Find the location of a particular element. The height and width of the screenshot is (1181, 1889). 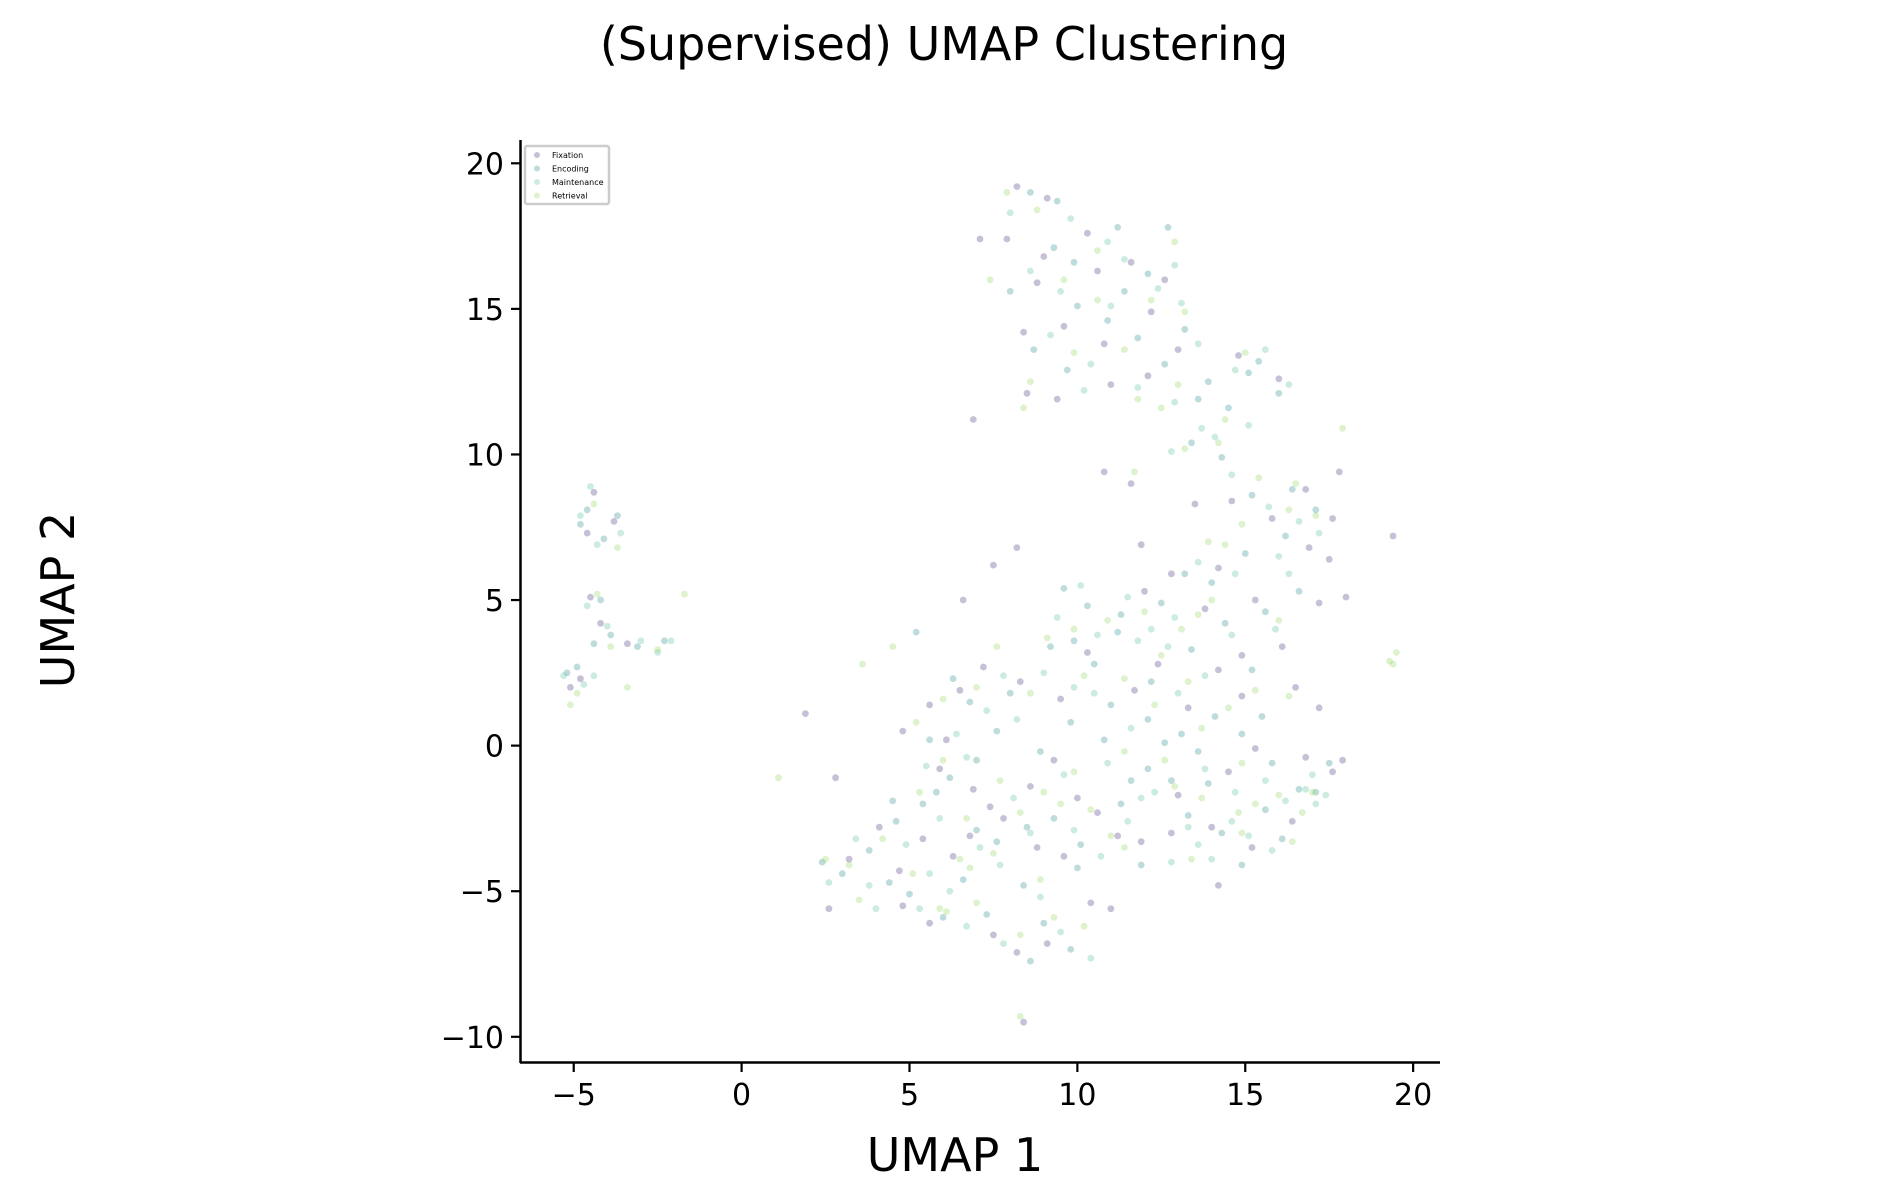

x-tick-label: 5 is located at coordinates (909, 1095).